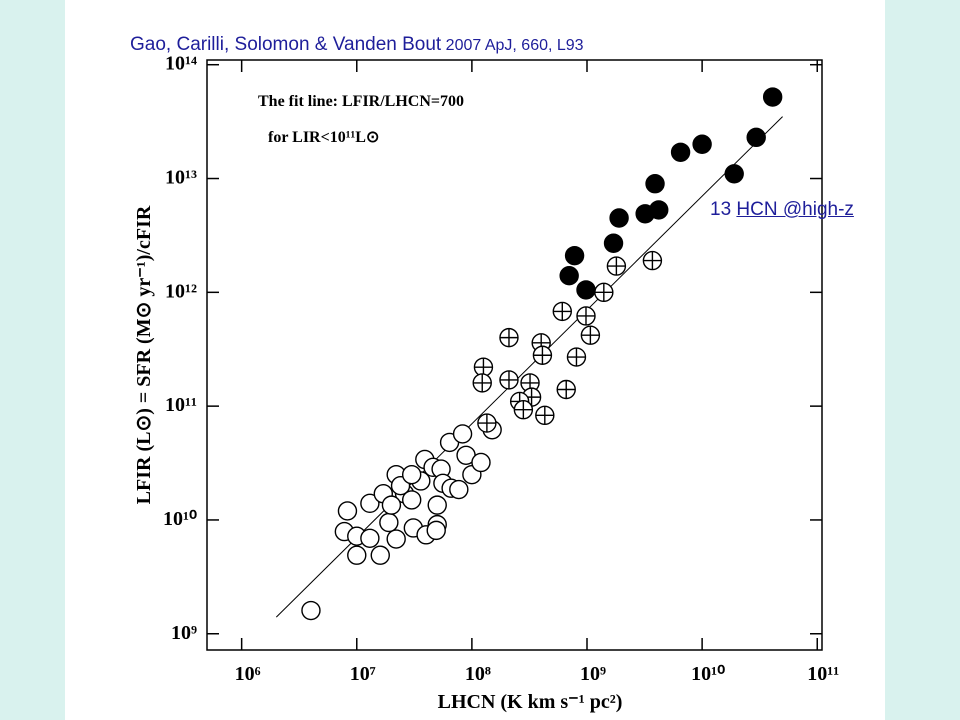 The image size is (960, 720). I want to click on x-tick-label: 10¹⁰, so click(708, 674).